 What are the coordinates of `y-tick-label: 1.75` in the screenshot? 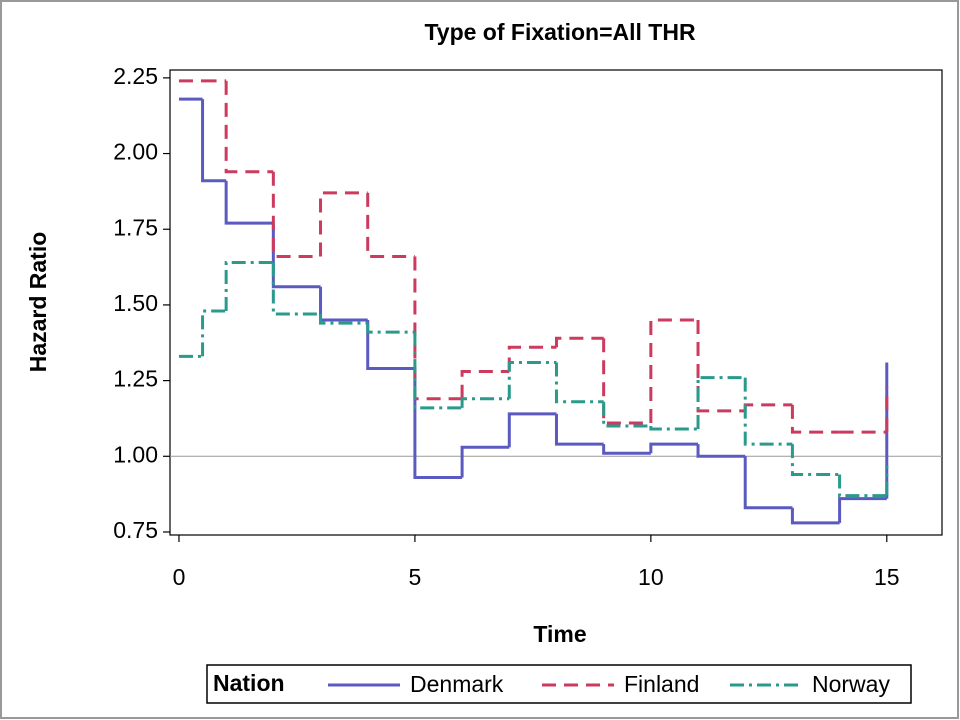 It's located at (135, 227).